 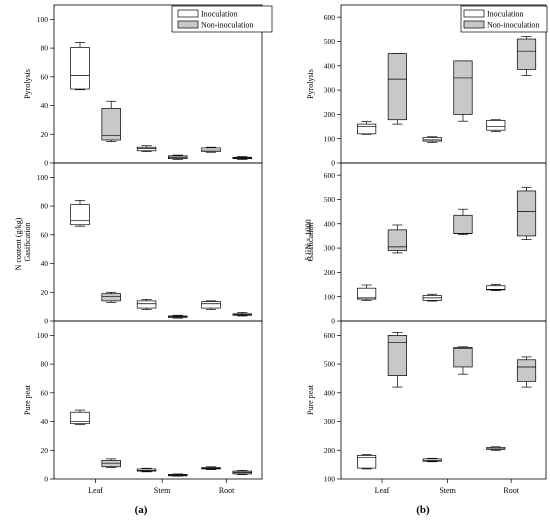 What do you see at coordinates (27, 399) in the screenshot?
I see `y-axis-label: Pure peat` at bounding box center [27, 399].